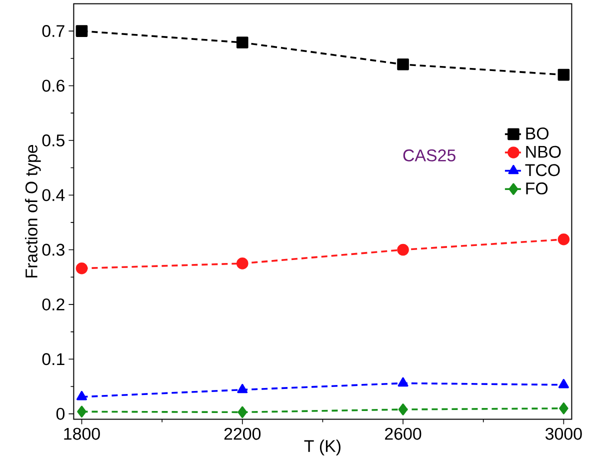  I want to click on y-tick-label: 0.7, so click(53, 31).